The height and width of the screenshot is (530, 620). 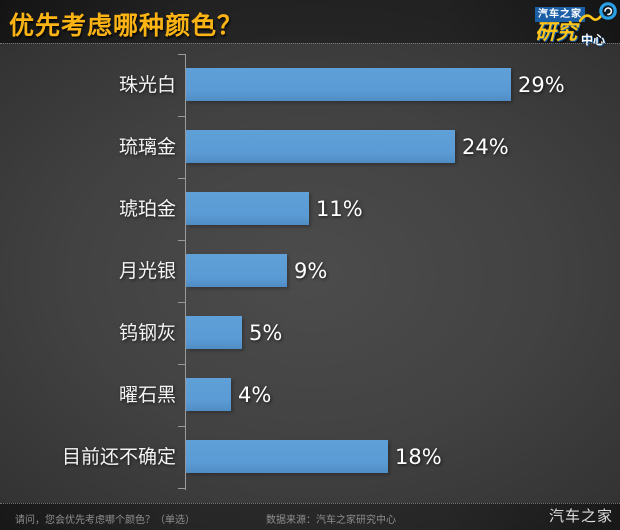 What do you see at coordinates (310, 503) in the screenshot?
I see `bottom-divider` at bounding box center [310, 503].